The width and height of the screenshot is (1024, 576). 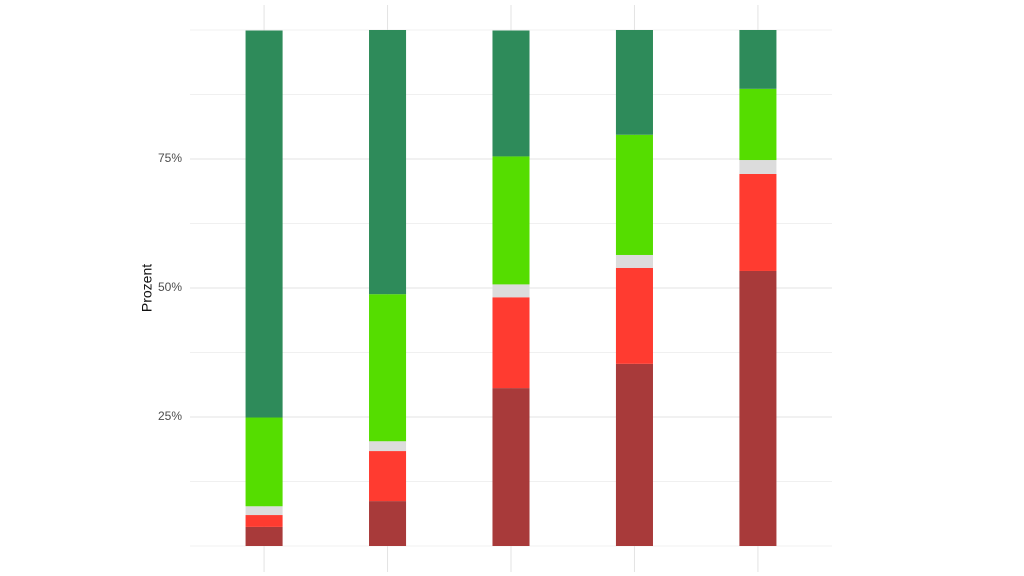 I want to click on y-tick-label: 50%, so click(x=170, y=287).